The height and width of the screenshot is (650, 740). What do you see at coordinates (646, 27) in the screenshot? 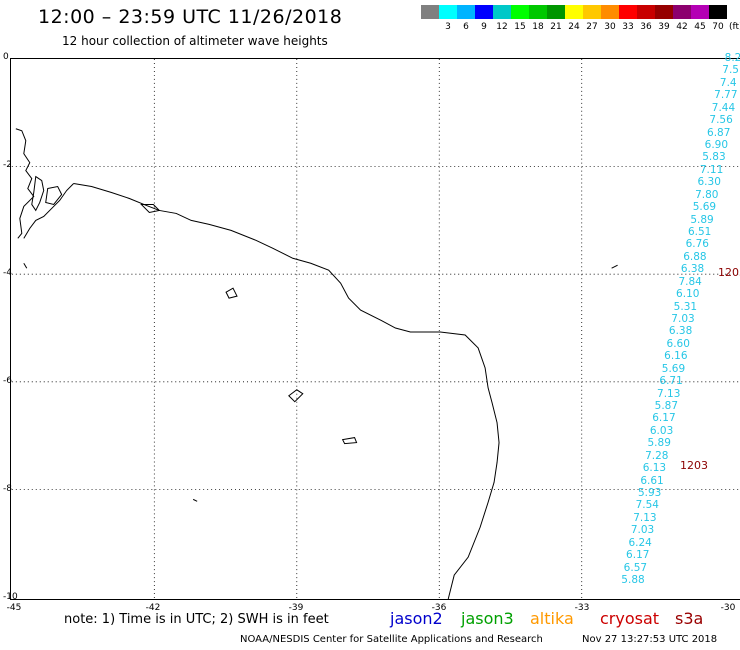
I see `legend-label: 36` at bounding box center [646, 27].